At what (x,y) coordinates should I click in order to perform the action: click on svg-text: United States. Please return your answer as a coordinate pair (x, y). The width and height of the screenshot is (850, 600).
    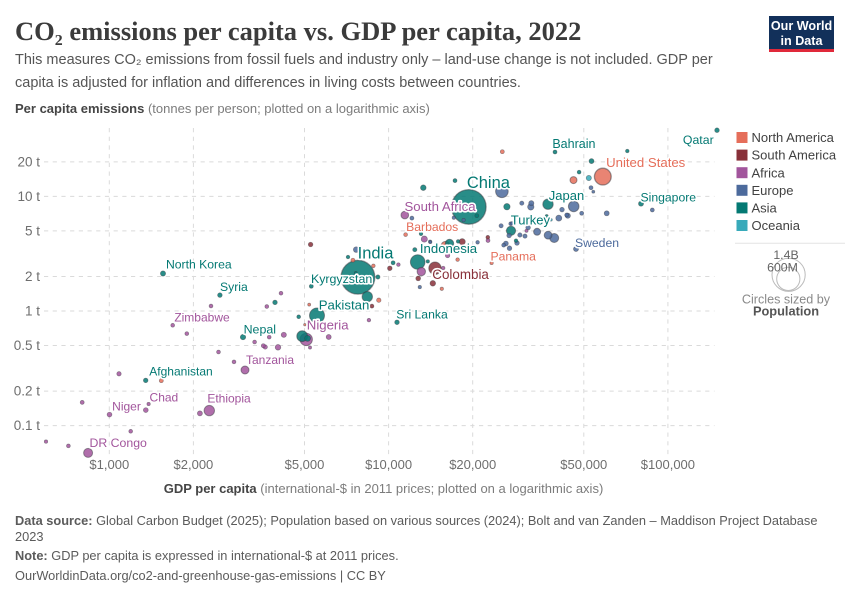
    Looking at the image, I should click on (646, 162).